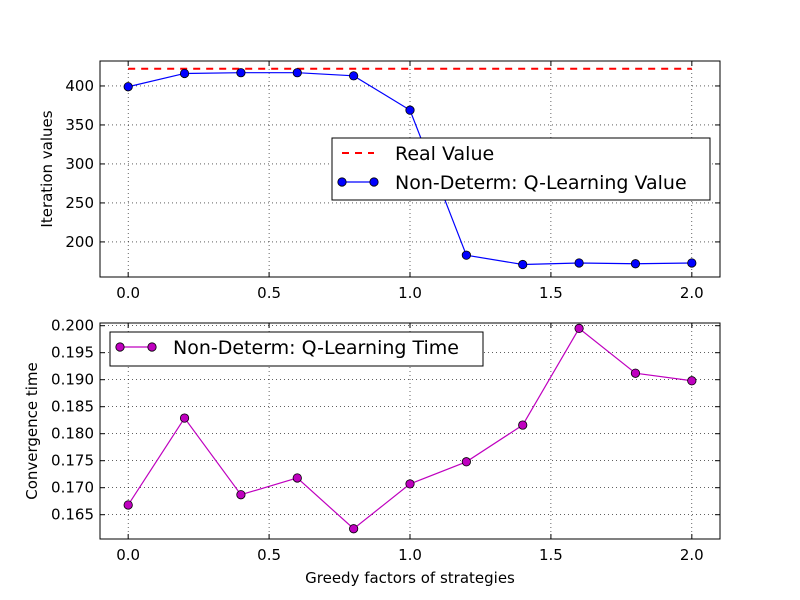 The width and height of the screenshot is (800, 600). I want to click on y-axis-label: Convergence time, so click(32, 431).